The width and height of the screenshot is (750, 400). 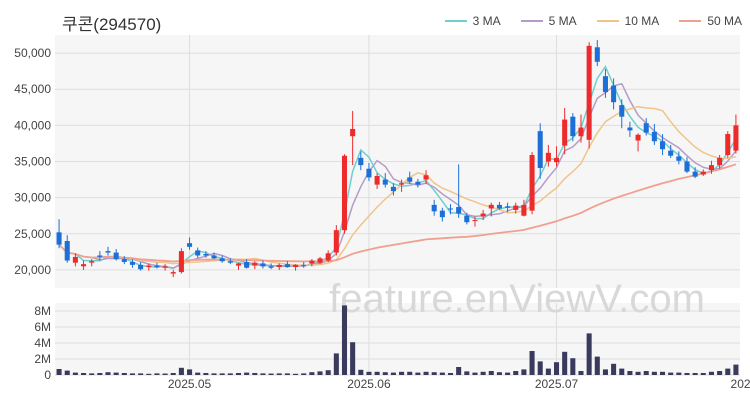 I want to click on price-tick-label: 25,000, so click(x=32, y=234).